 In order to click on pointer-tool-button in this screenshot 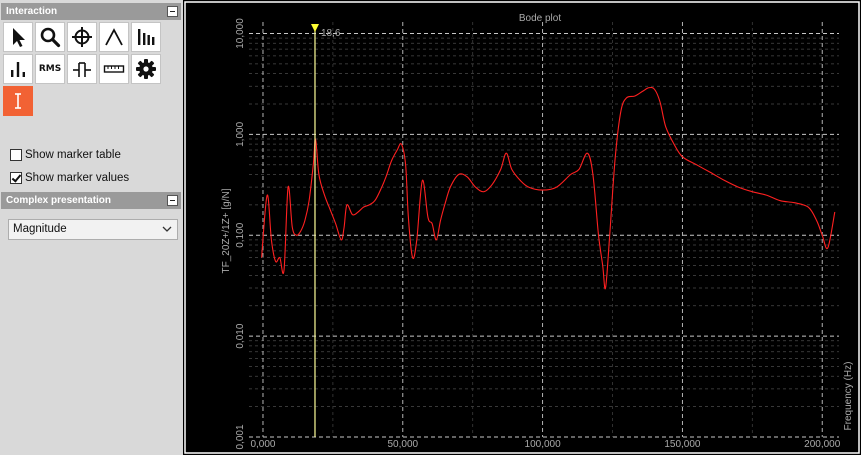, I will do `click(18, 37)`.